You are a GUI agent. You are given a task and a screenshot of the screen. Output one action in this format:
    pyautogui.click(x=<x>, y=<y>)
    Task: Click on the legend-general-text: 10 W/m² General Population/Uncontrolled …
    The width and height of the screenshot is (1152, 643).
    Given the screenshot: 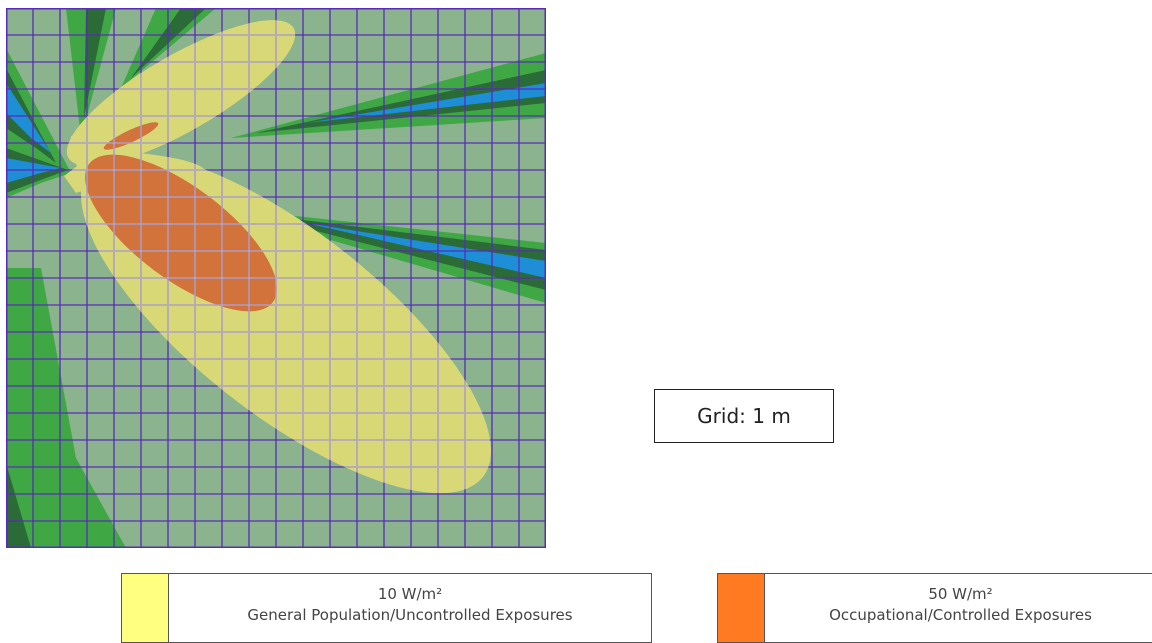 What is the action you would take?
    pyautogui.click(x=410, y=605)
    